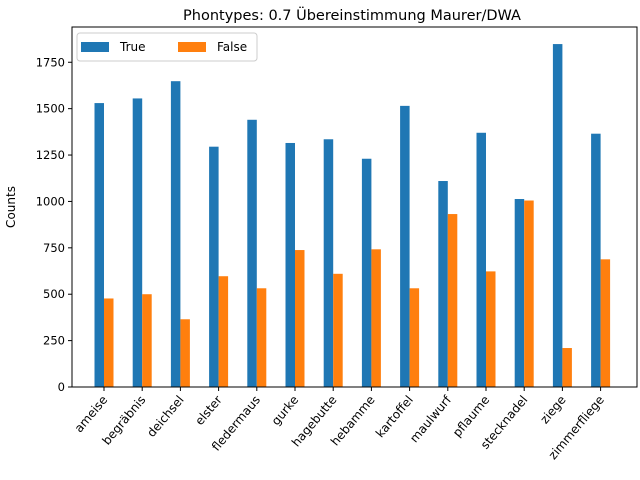  Describe the element at coordinates (137, 242) in the screenshot. I see `bar-true-begräbnis` at that location.